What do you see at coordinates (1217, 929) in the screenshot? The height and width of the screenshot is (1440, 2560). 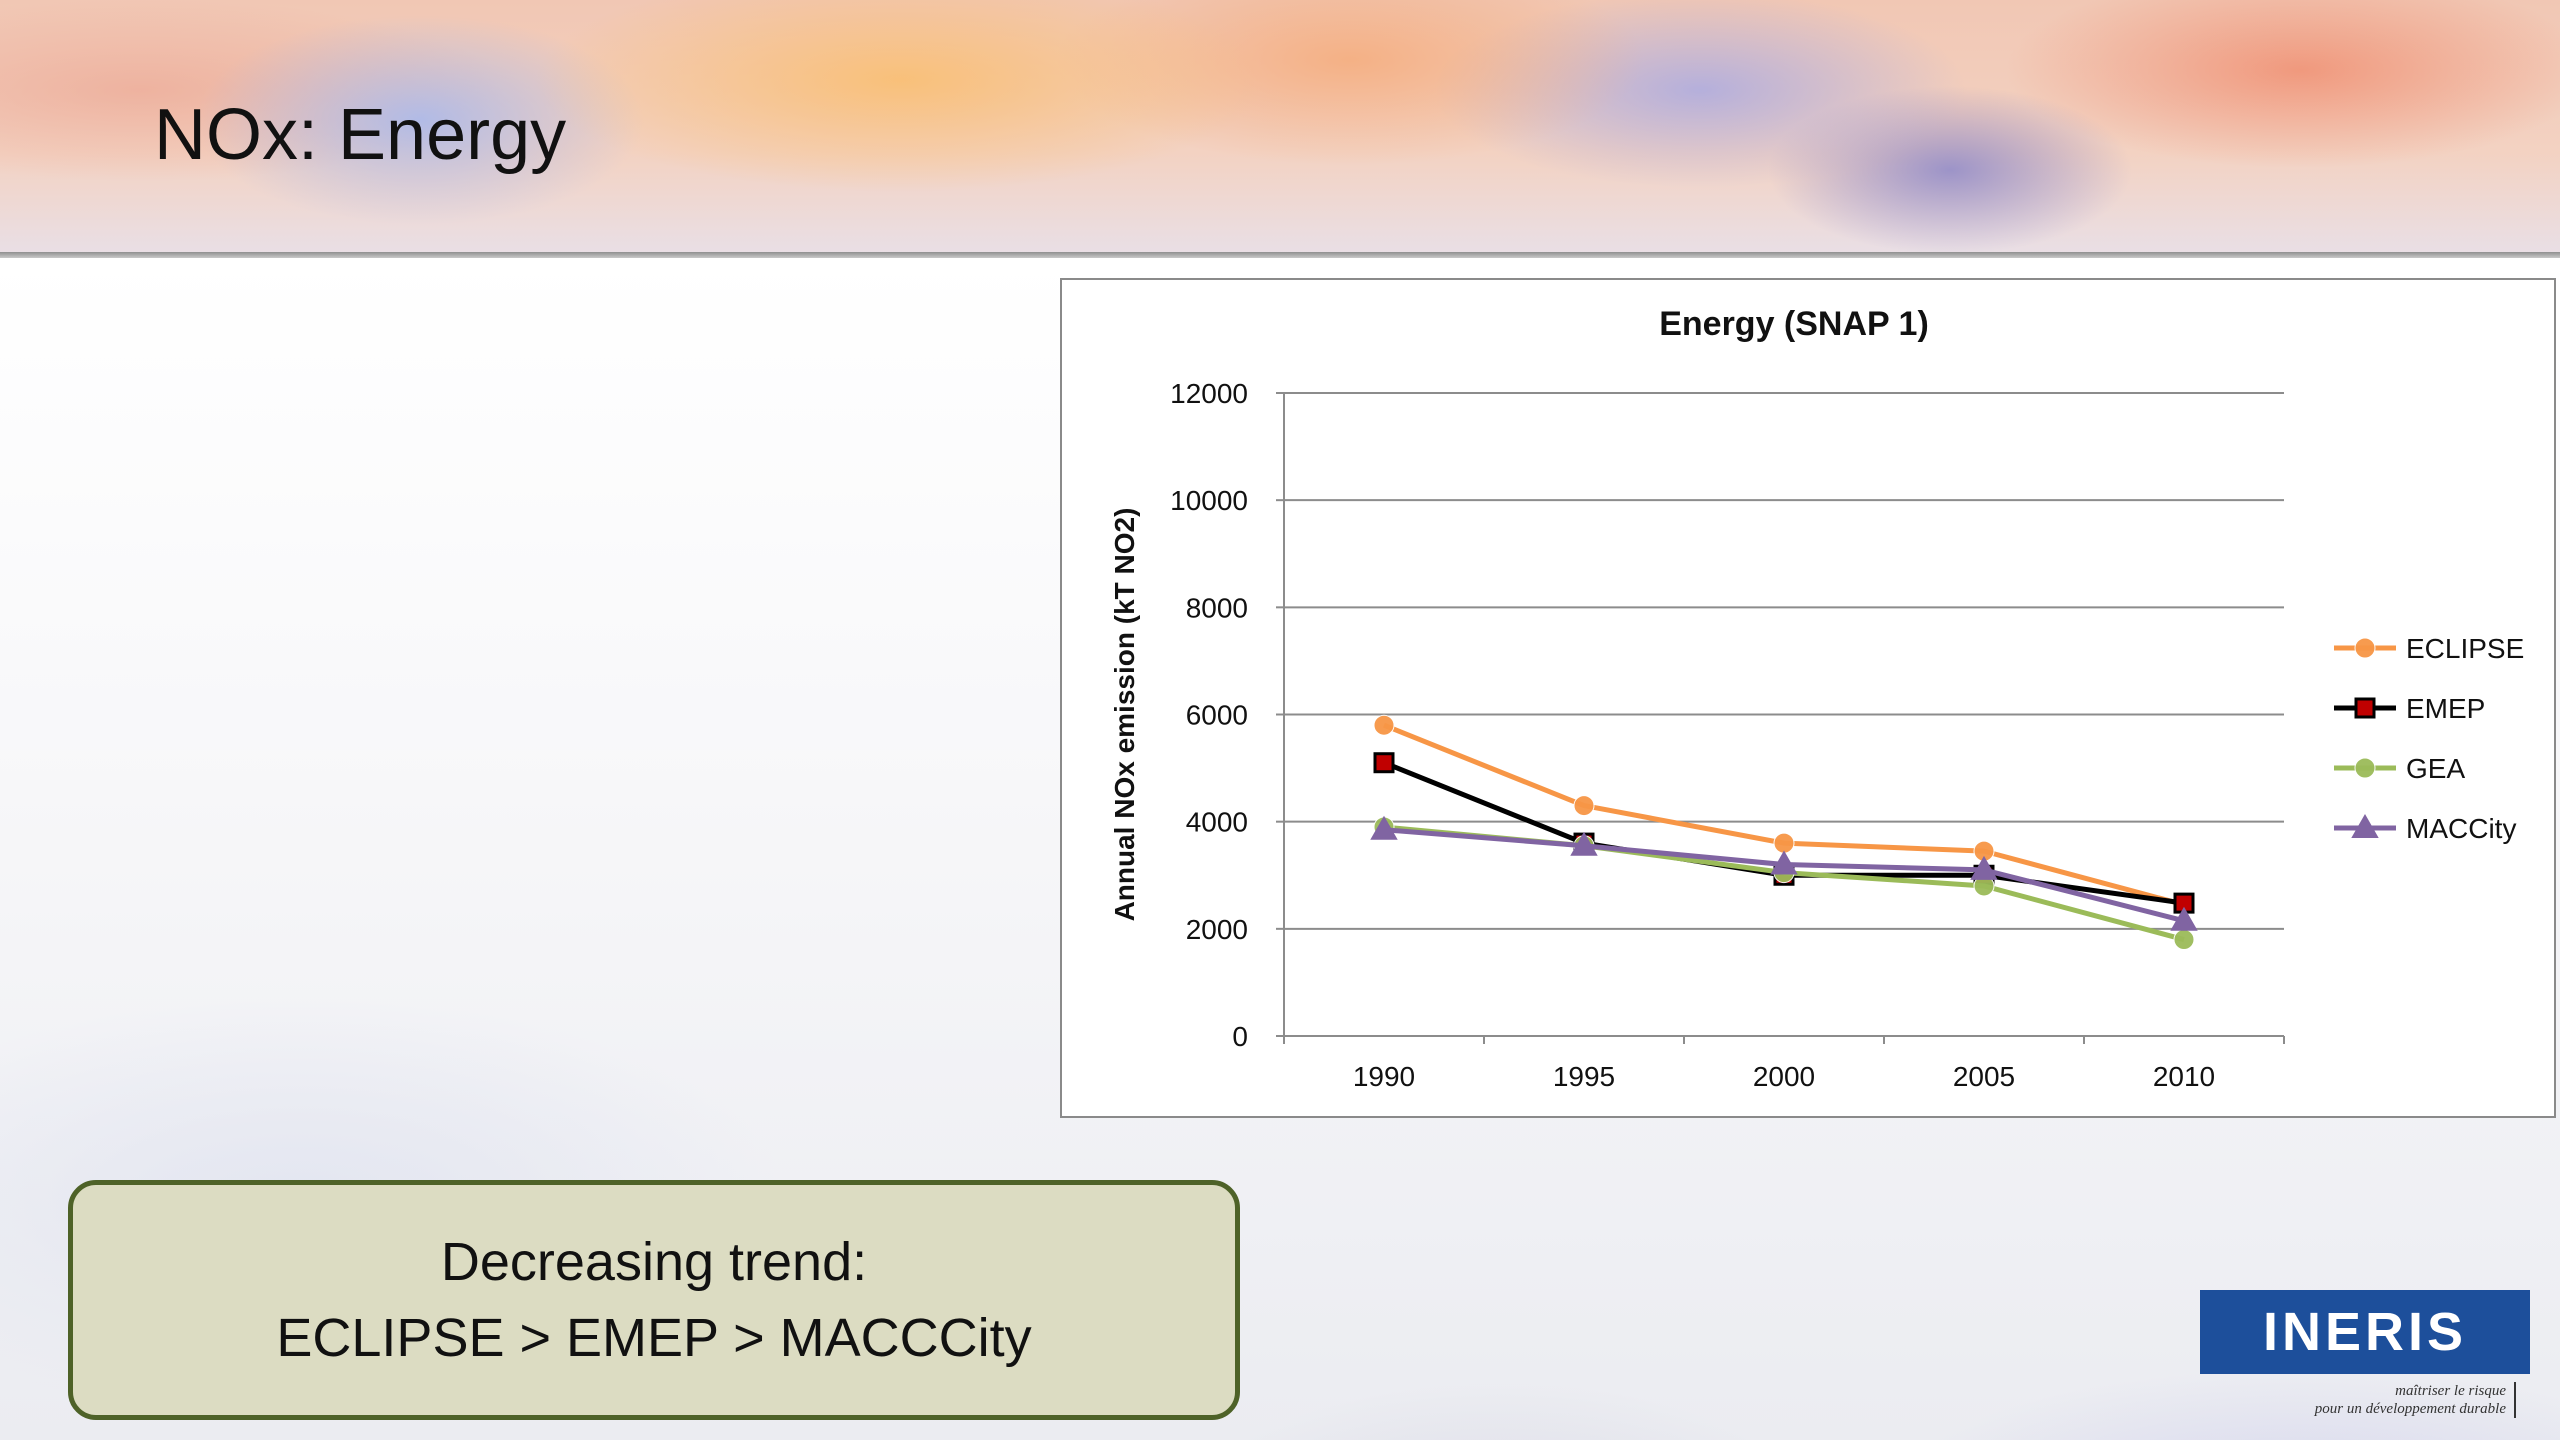 I see `y-tick-label: 2000` at bounding box center [1217, 929].